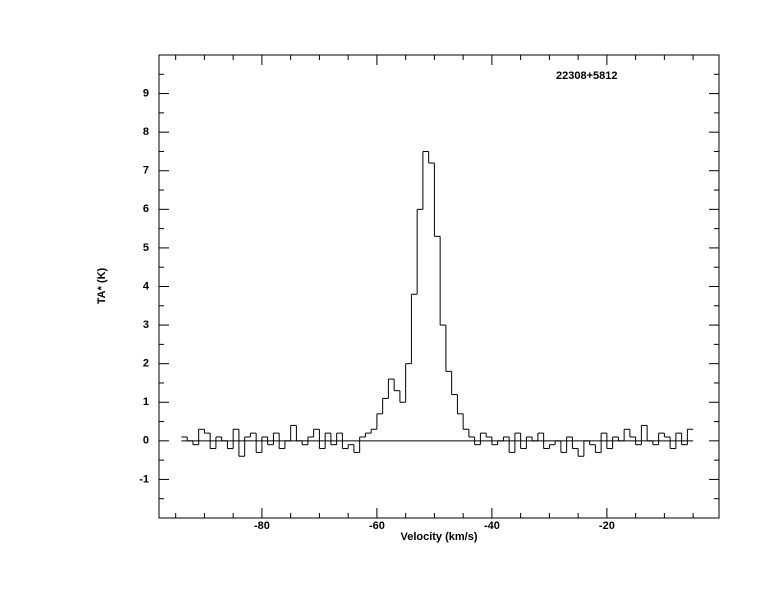  What do you see at coordinates (377, 526) in the screenshot?
I see `x-tick-label: -60` at bounding box center [377, 526].